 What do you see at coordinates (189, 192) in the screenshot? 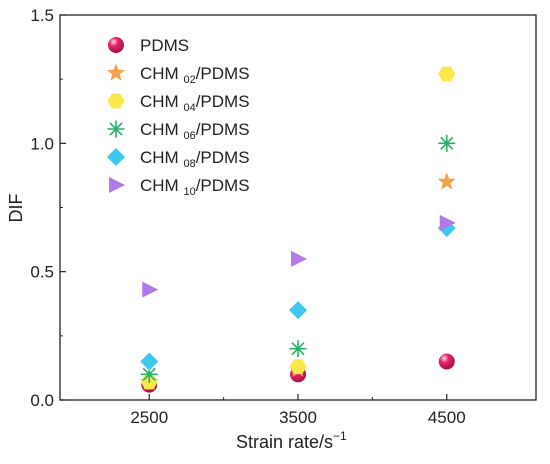
I see `legend-label-subscript: 10` at bounding box center [189, 192].